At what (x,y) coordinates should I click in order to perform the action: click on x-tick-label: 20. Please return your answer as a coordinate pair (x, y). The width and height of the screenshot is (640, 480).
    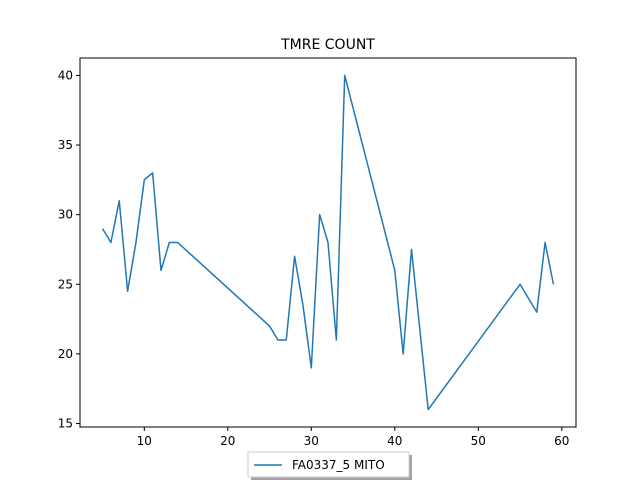
    Looking at the image, I should click on (227, 441).